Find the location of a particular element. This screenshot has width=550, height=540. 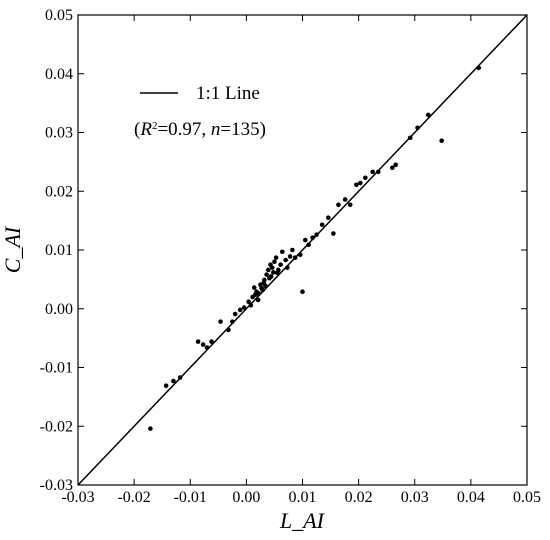

x-tick-label: 0.05 is located at coordinates (527, 497).